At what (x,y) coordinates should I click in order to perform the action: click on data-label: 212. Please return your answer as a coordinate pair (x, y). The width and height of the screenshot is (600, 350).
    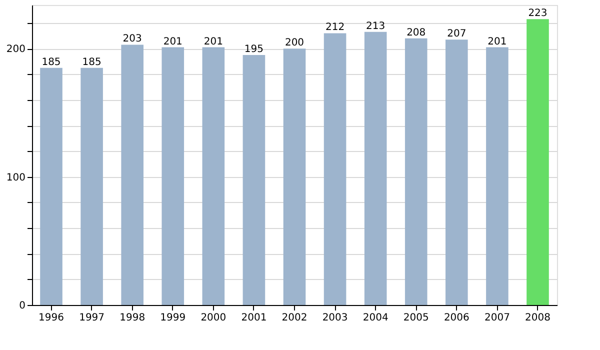
    Looking at the image, I should click on (335, 28).